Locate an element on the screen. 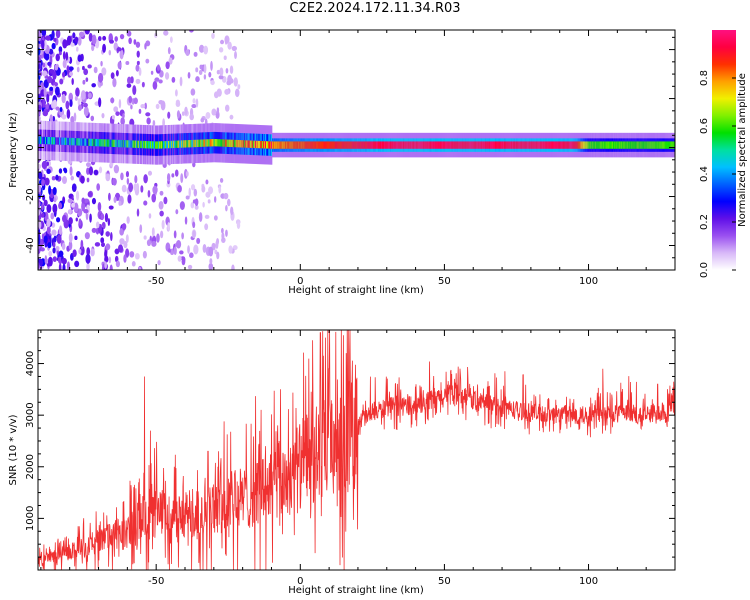 This screenshot has height=600, width=750. snr-x-tick-label: -50 is located at coordinates (156, 581).